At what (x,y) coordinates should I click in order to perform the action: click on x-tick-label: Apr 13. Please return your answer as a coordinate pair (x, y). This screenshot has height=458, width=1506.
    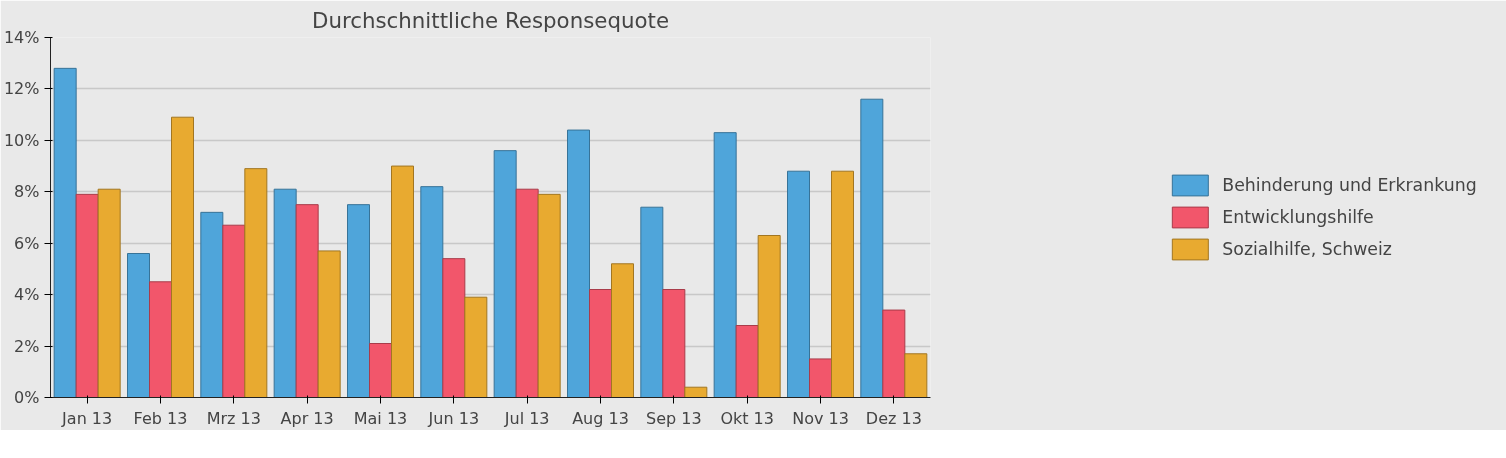
    Looking at the image, I should click on (307, 418).